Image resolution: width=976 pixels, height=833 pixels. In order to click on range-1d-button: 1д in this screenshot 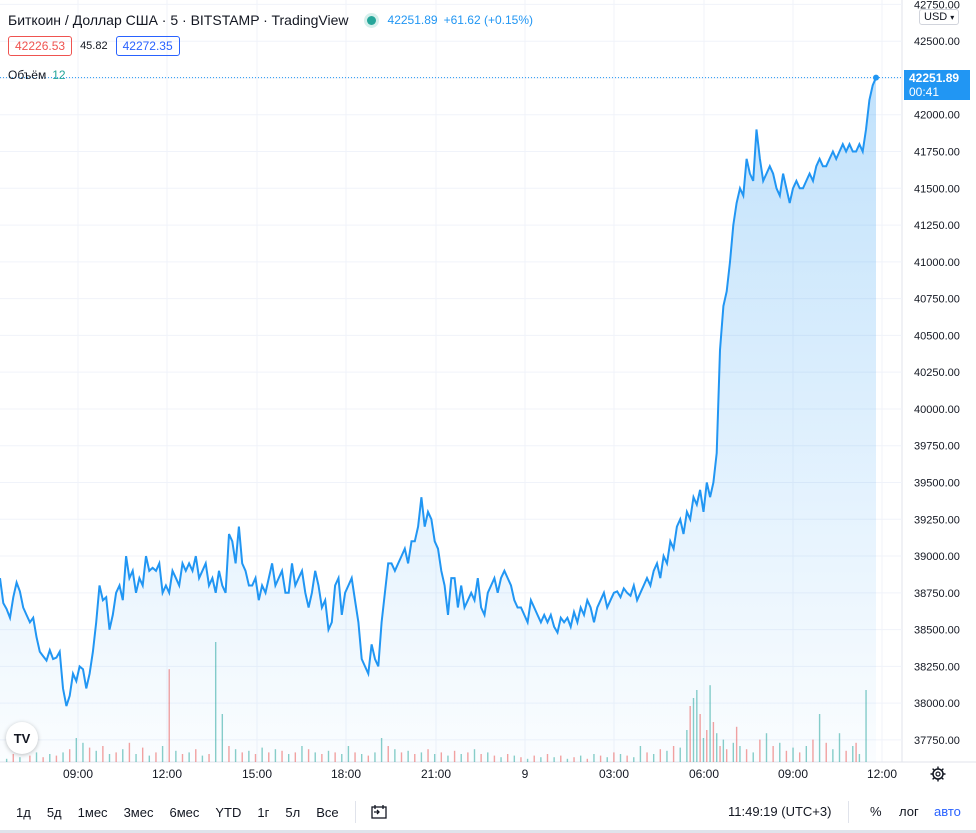, I will do `click(23, 812)`.